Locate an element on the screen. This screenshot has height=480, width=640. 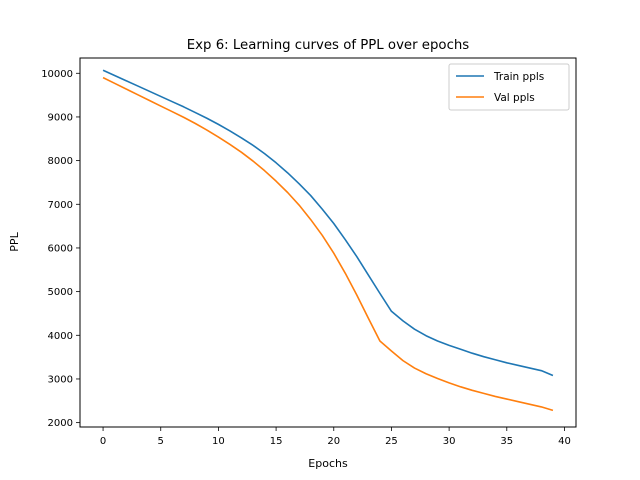
y-tick-label: 9000 is located at coordinates (60, 117).